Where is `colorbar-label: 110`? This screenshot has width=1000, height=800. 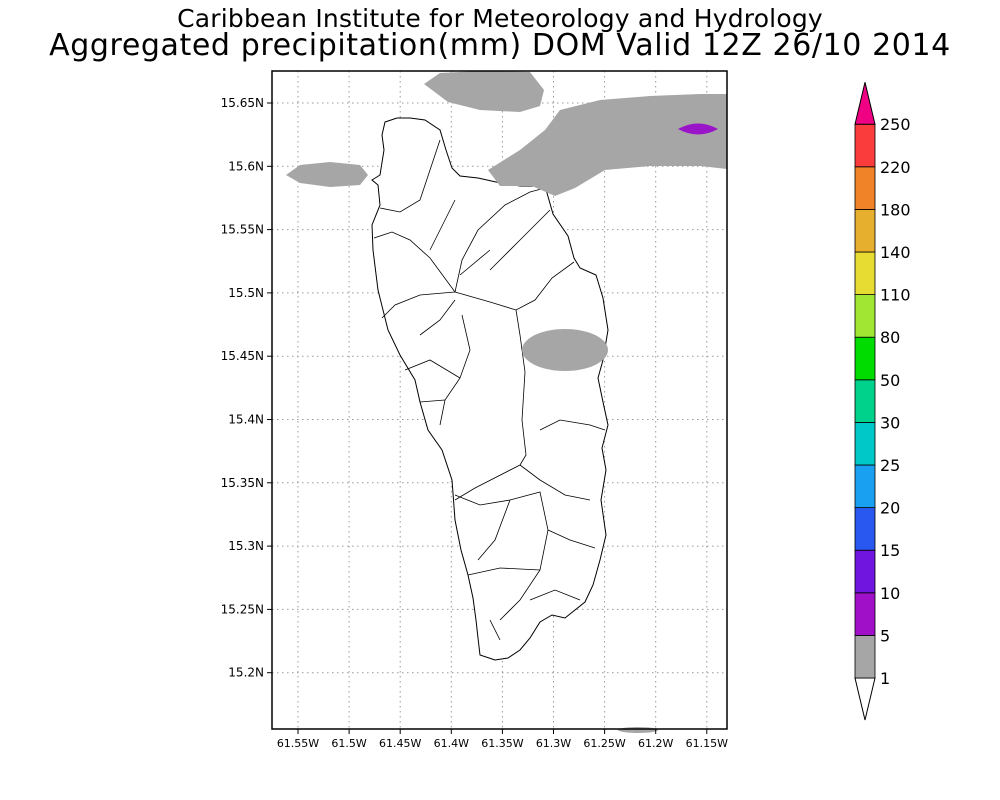
colorbar-label: 110 is located at coordinates (895, 295).